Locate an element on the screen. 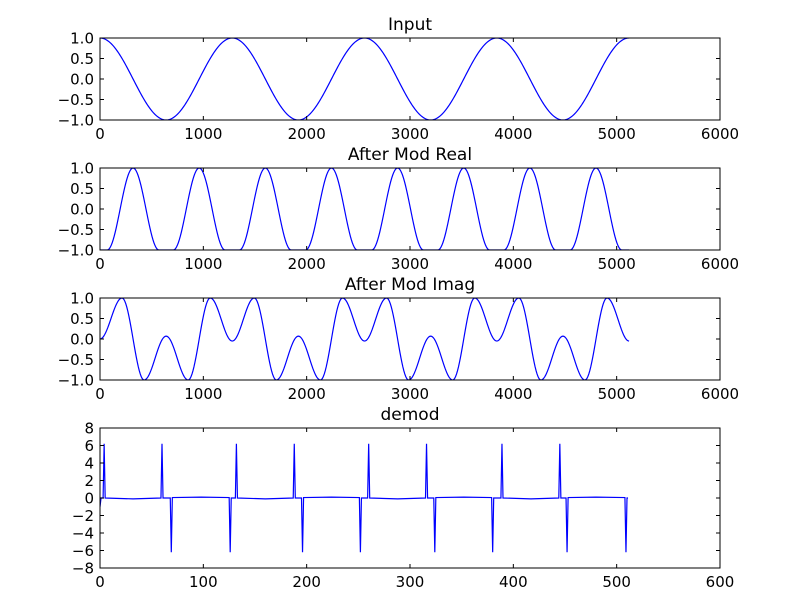 The image size is (800, 600). x-tick-label: 300 is located at coordinates (410, 582).